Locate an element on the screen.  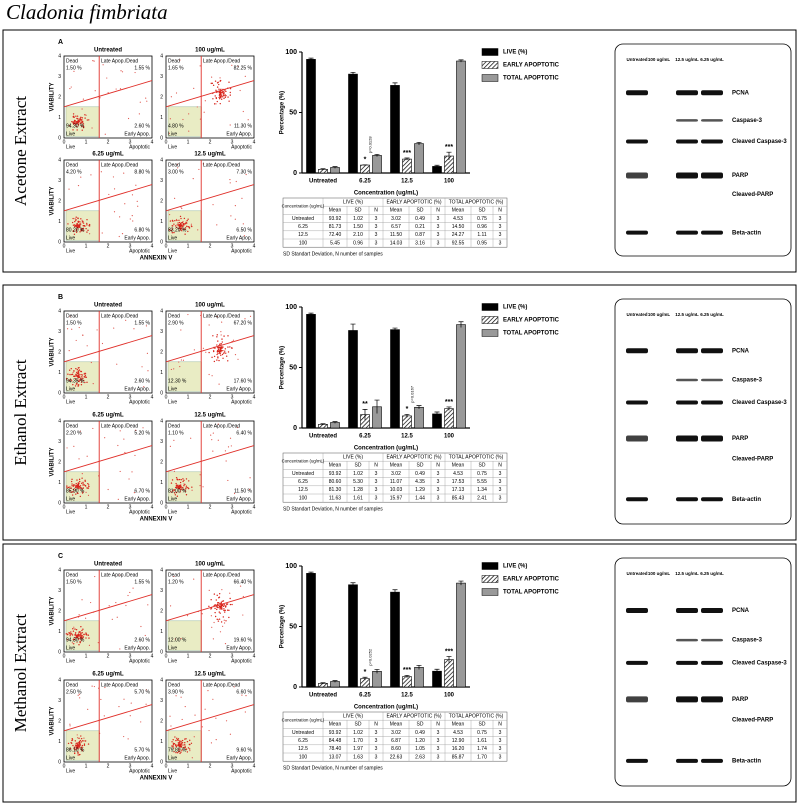
table-header: LIVE (%) is located at coordinates (353, 457).